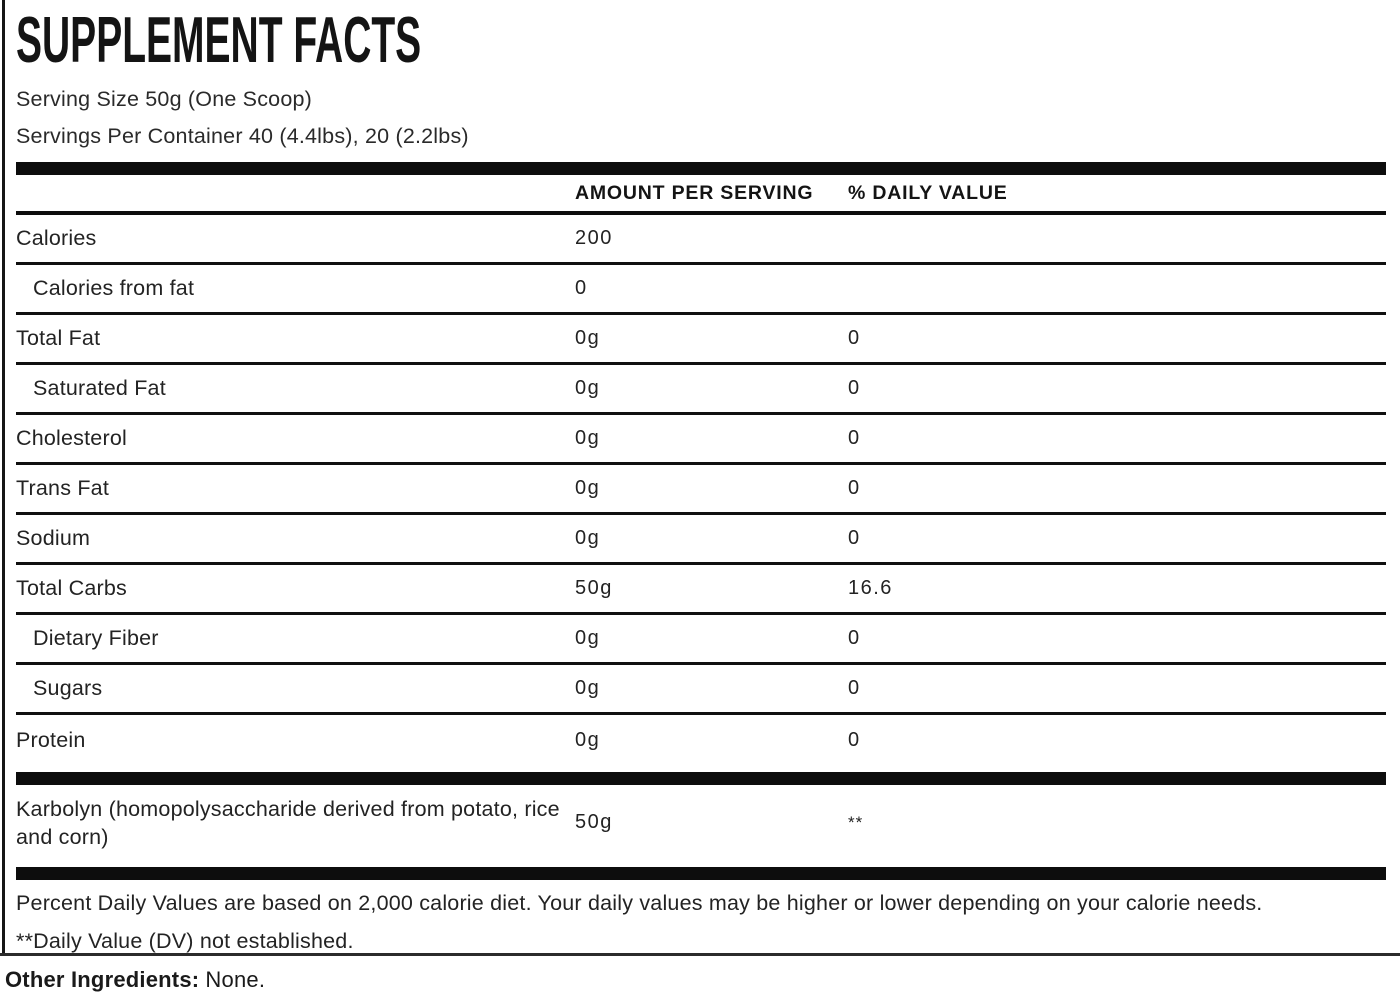 Image resolution: width=1400 pixels, height=1001 pixels. What do you see at coordinates (71, 438) in the screenshot?
I see `row-label: Cholesterol` at bounding box center [71, 438].